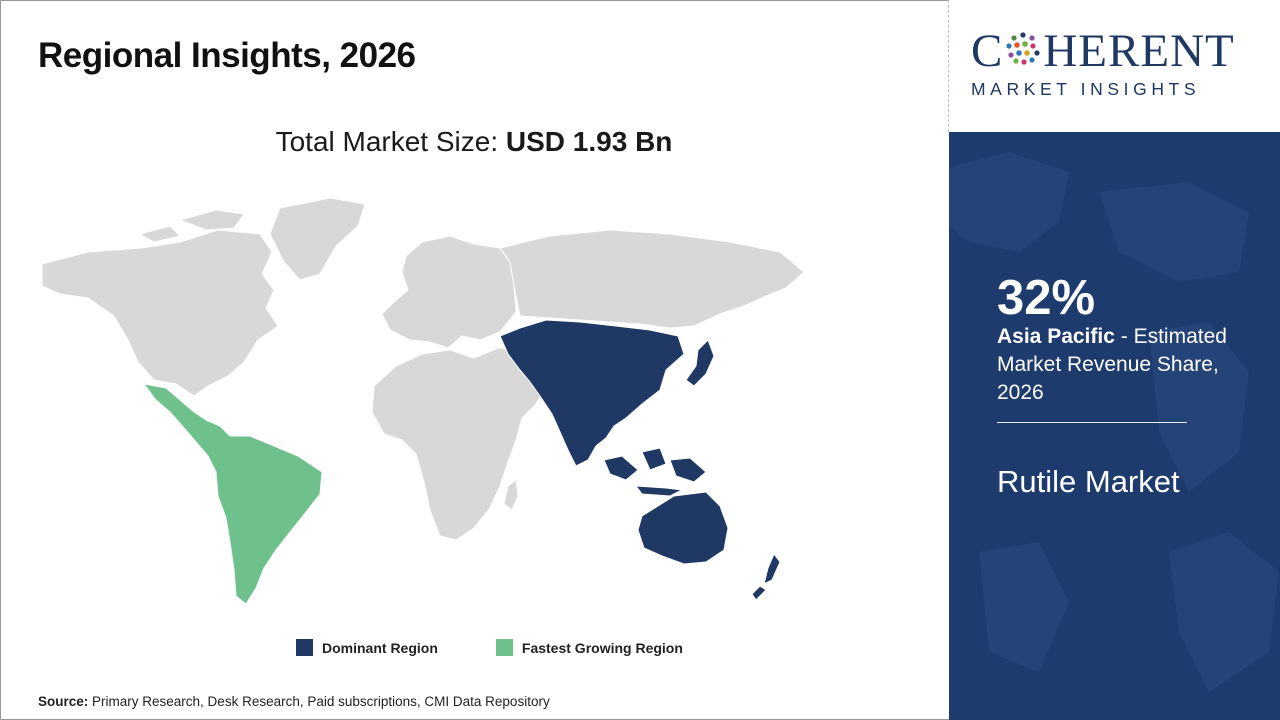 The height and width of the screenshot is (720, 1280). Describe the element at coordinates (948, 66) in the screenshot. I see `header-divider` at that location.